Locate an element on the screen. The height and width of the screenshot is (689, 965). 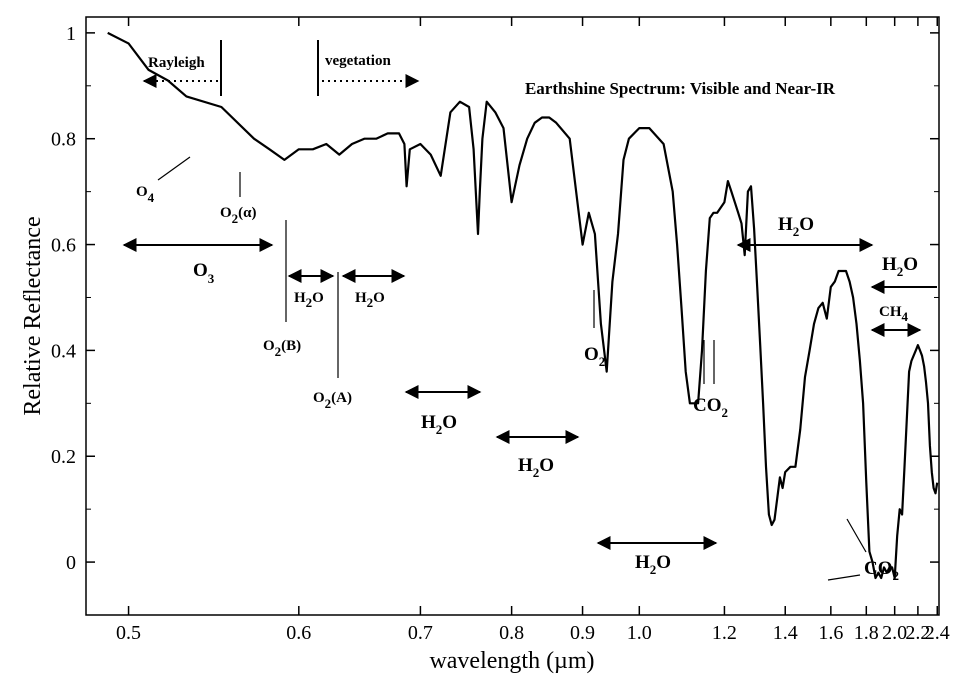
co2-label-1: CO2 is located at coordinates (710, 407).